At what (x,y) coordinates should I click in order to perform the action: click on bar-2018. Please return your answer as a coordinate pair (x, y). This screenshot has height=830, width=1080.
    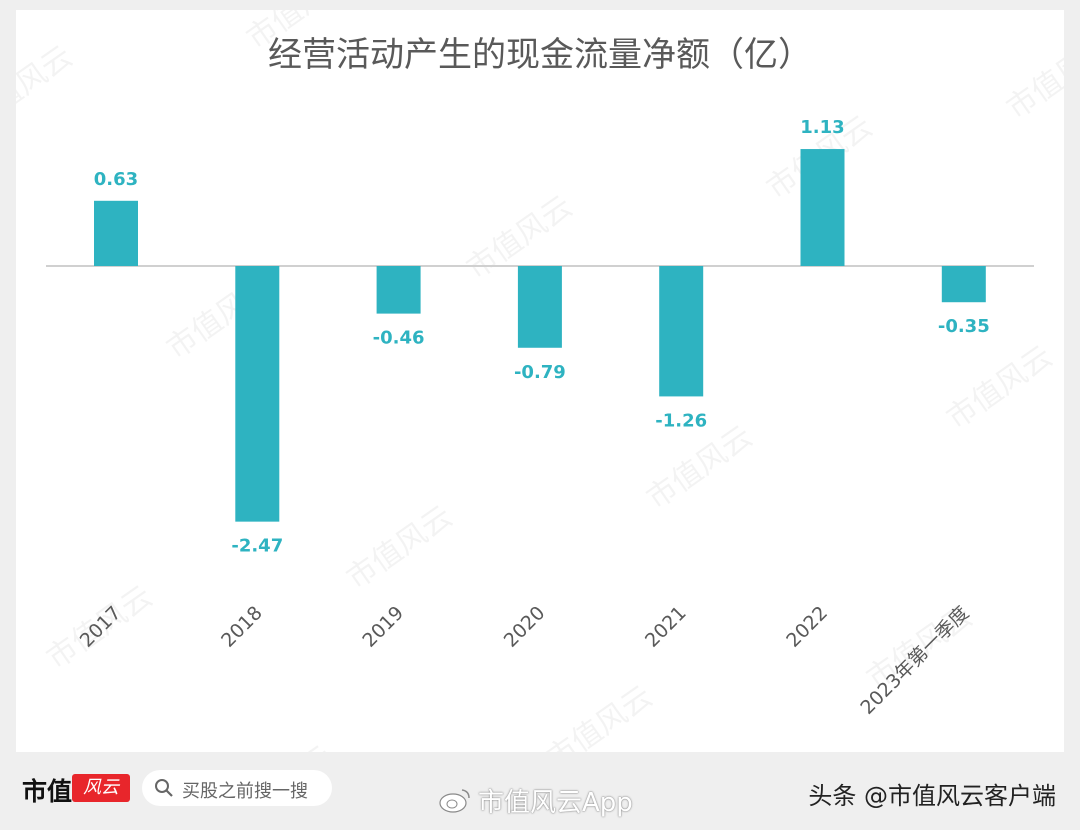
    Looking at the image, I should click on (257, 394).